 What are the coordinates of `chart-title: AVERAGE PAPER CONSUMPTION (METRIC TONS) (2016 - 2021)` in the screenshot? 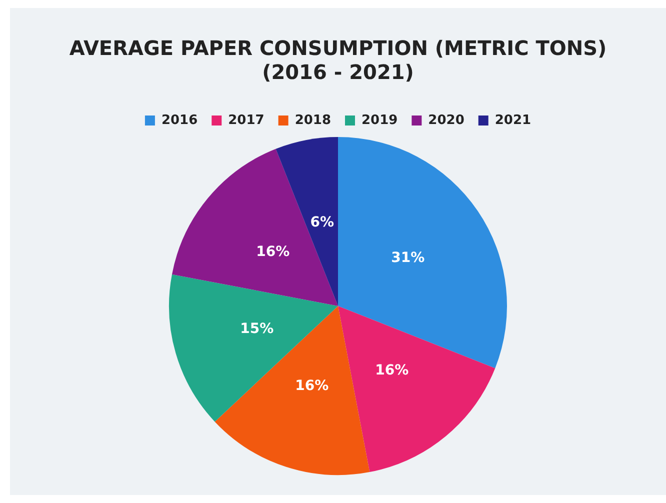 It's located at (338, 60).